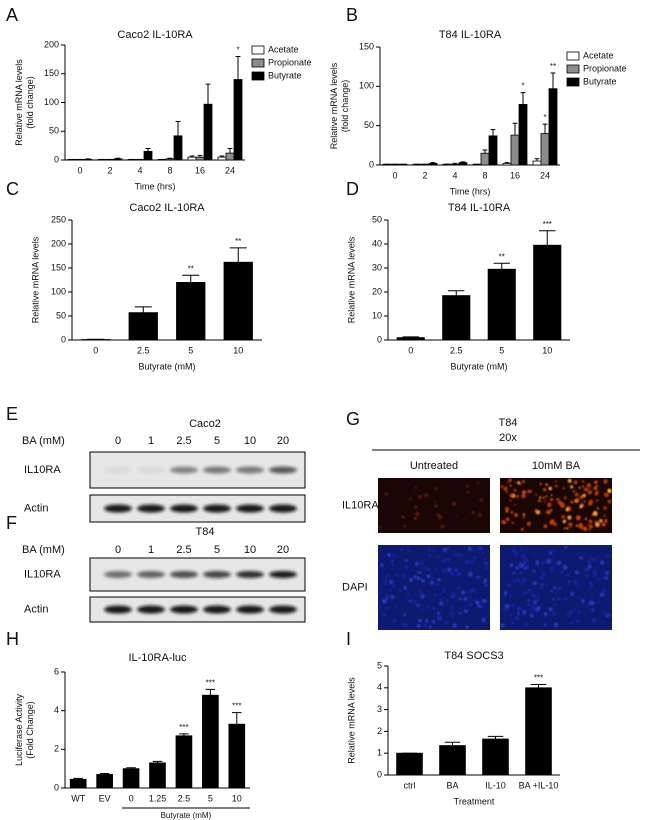  Describe the element at coordinates (58, 219) in the screenshot. I see `y-tick-label: 250` at that location.